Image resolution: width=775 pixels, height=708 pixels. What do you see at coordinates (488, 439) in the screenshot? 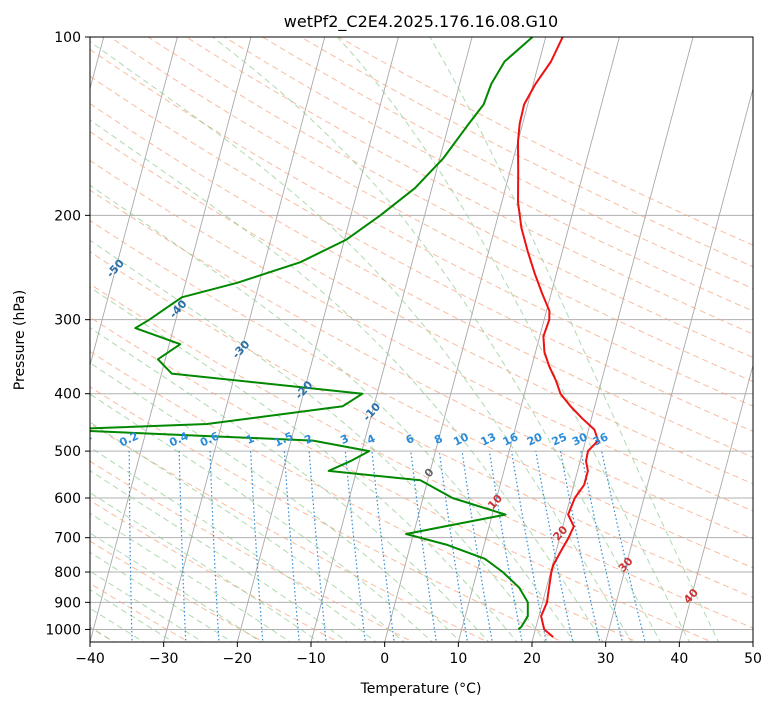
I see `mixing-ratio-label: 13` at bounding box center [488, 439].